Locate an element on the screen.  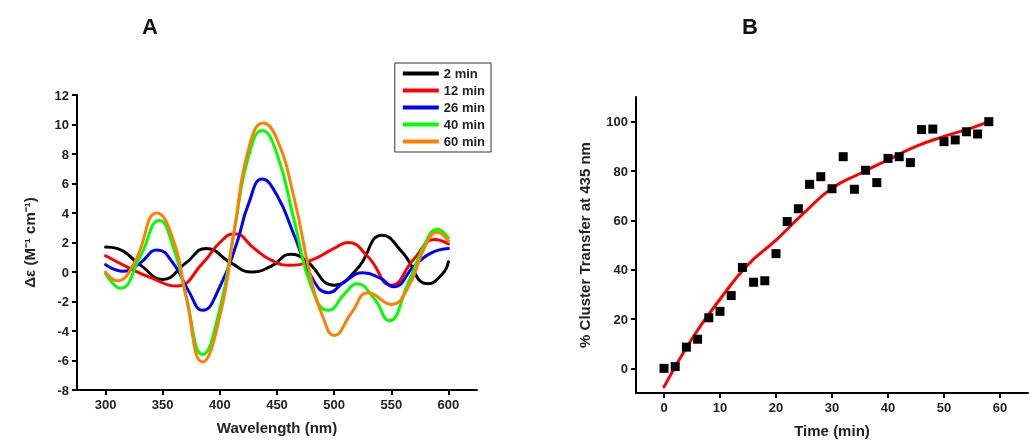
x-tick-label: 400 is located at coordinates (220, 404).